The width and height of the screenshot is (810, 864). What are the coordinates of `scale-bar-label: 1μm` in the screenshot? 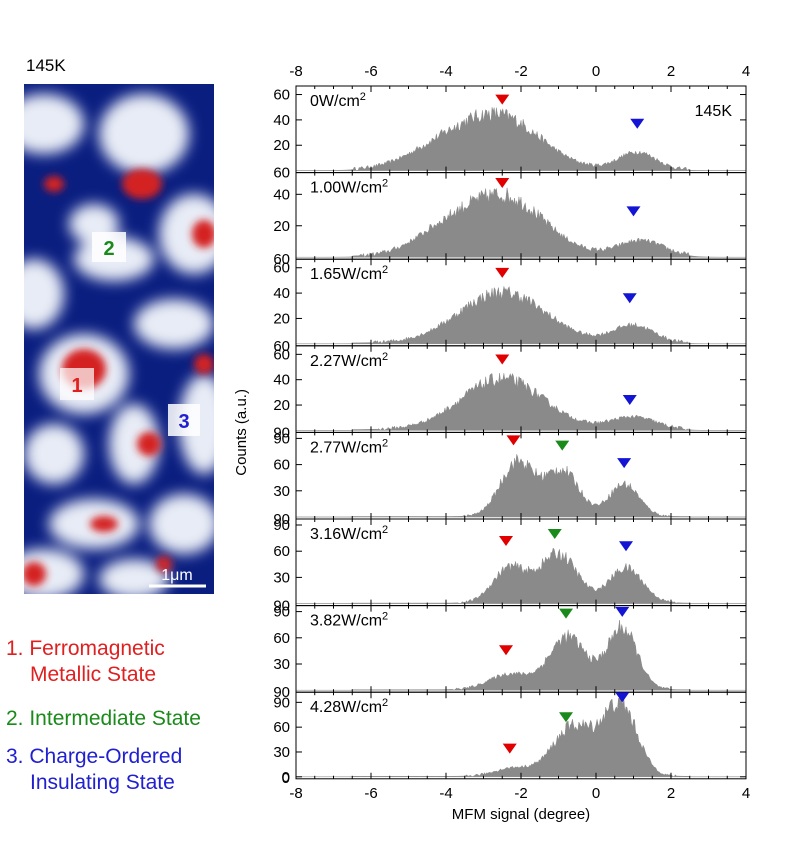 It's located at (176, 575).